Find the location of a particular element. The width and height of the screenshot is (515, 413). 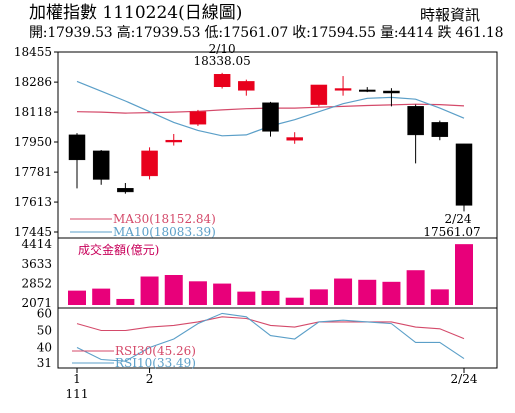

low-date-label: 2/24 is located at coordinates (458, 219).